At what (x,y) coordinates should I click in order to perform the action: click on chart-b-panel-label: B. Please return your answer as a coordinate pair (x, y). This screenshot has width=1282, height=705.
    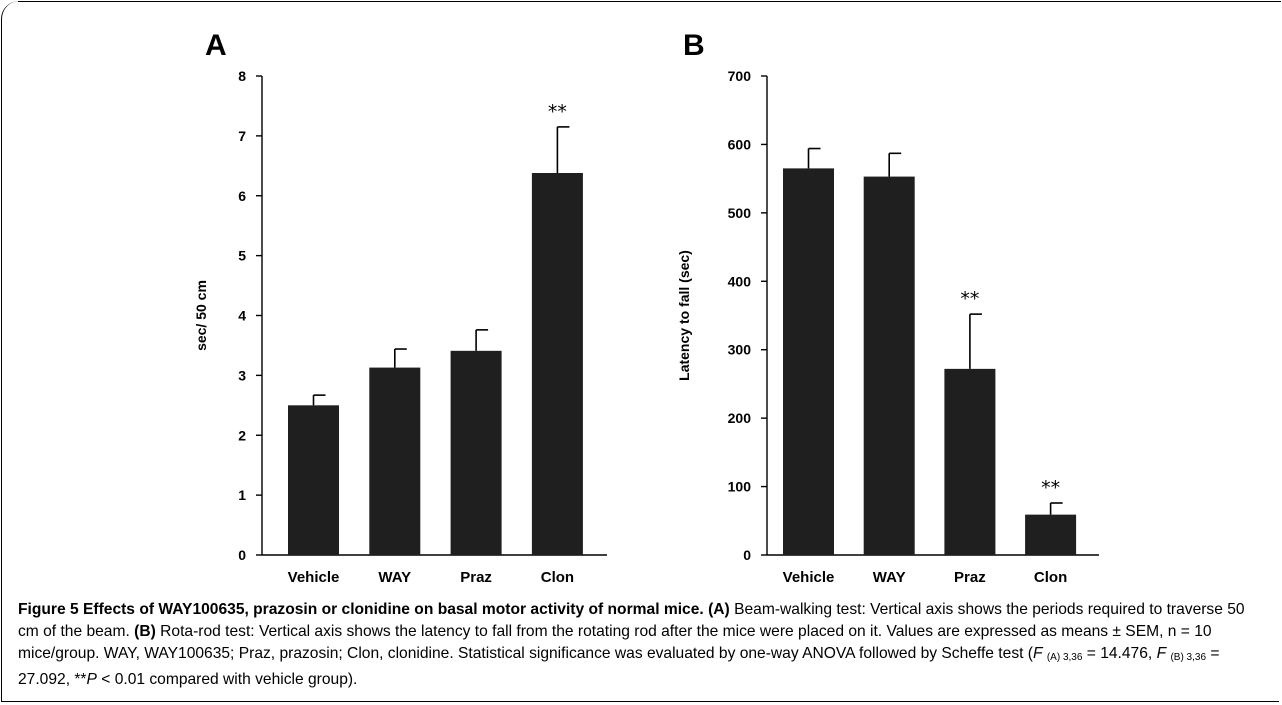
    Looking at the image, I should click on (694, 45).